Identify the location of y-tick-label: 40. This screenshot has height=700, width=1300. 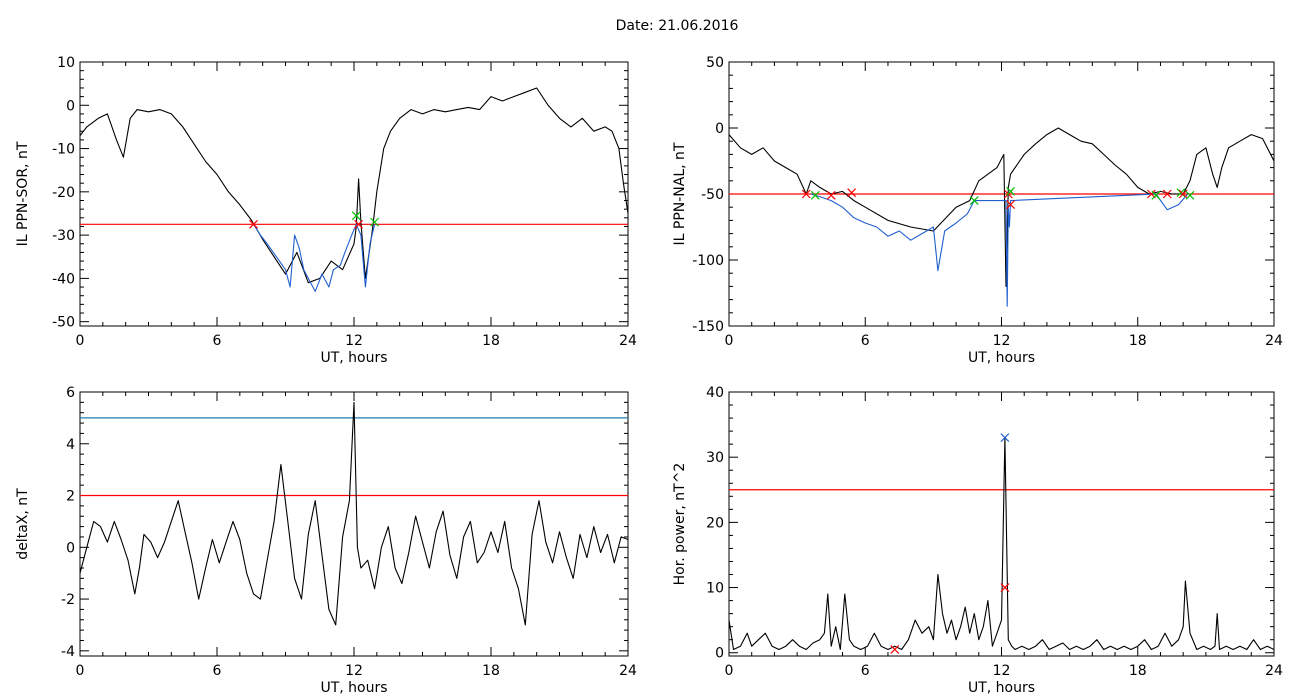
(715, 393).